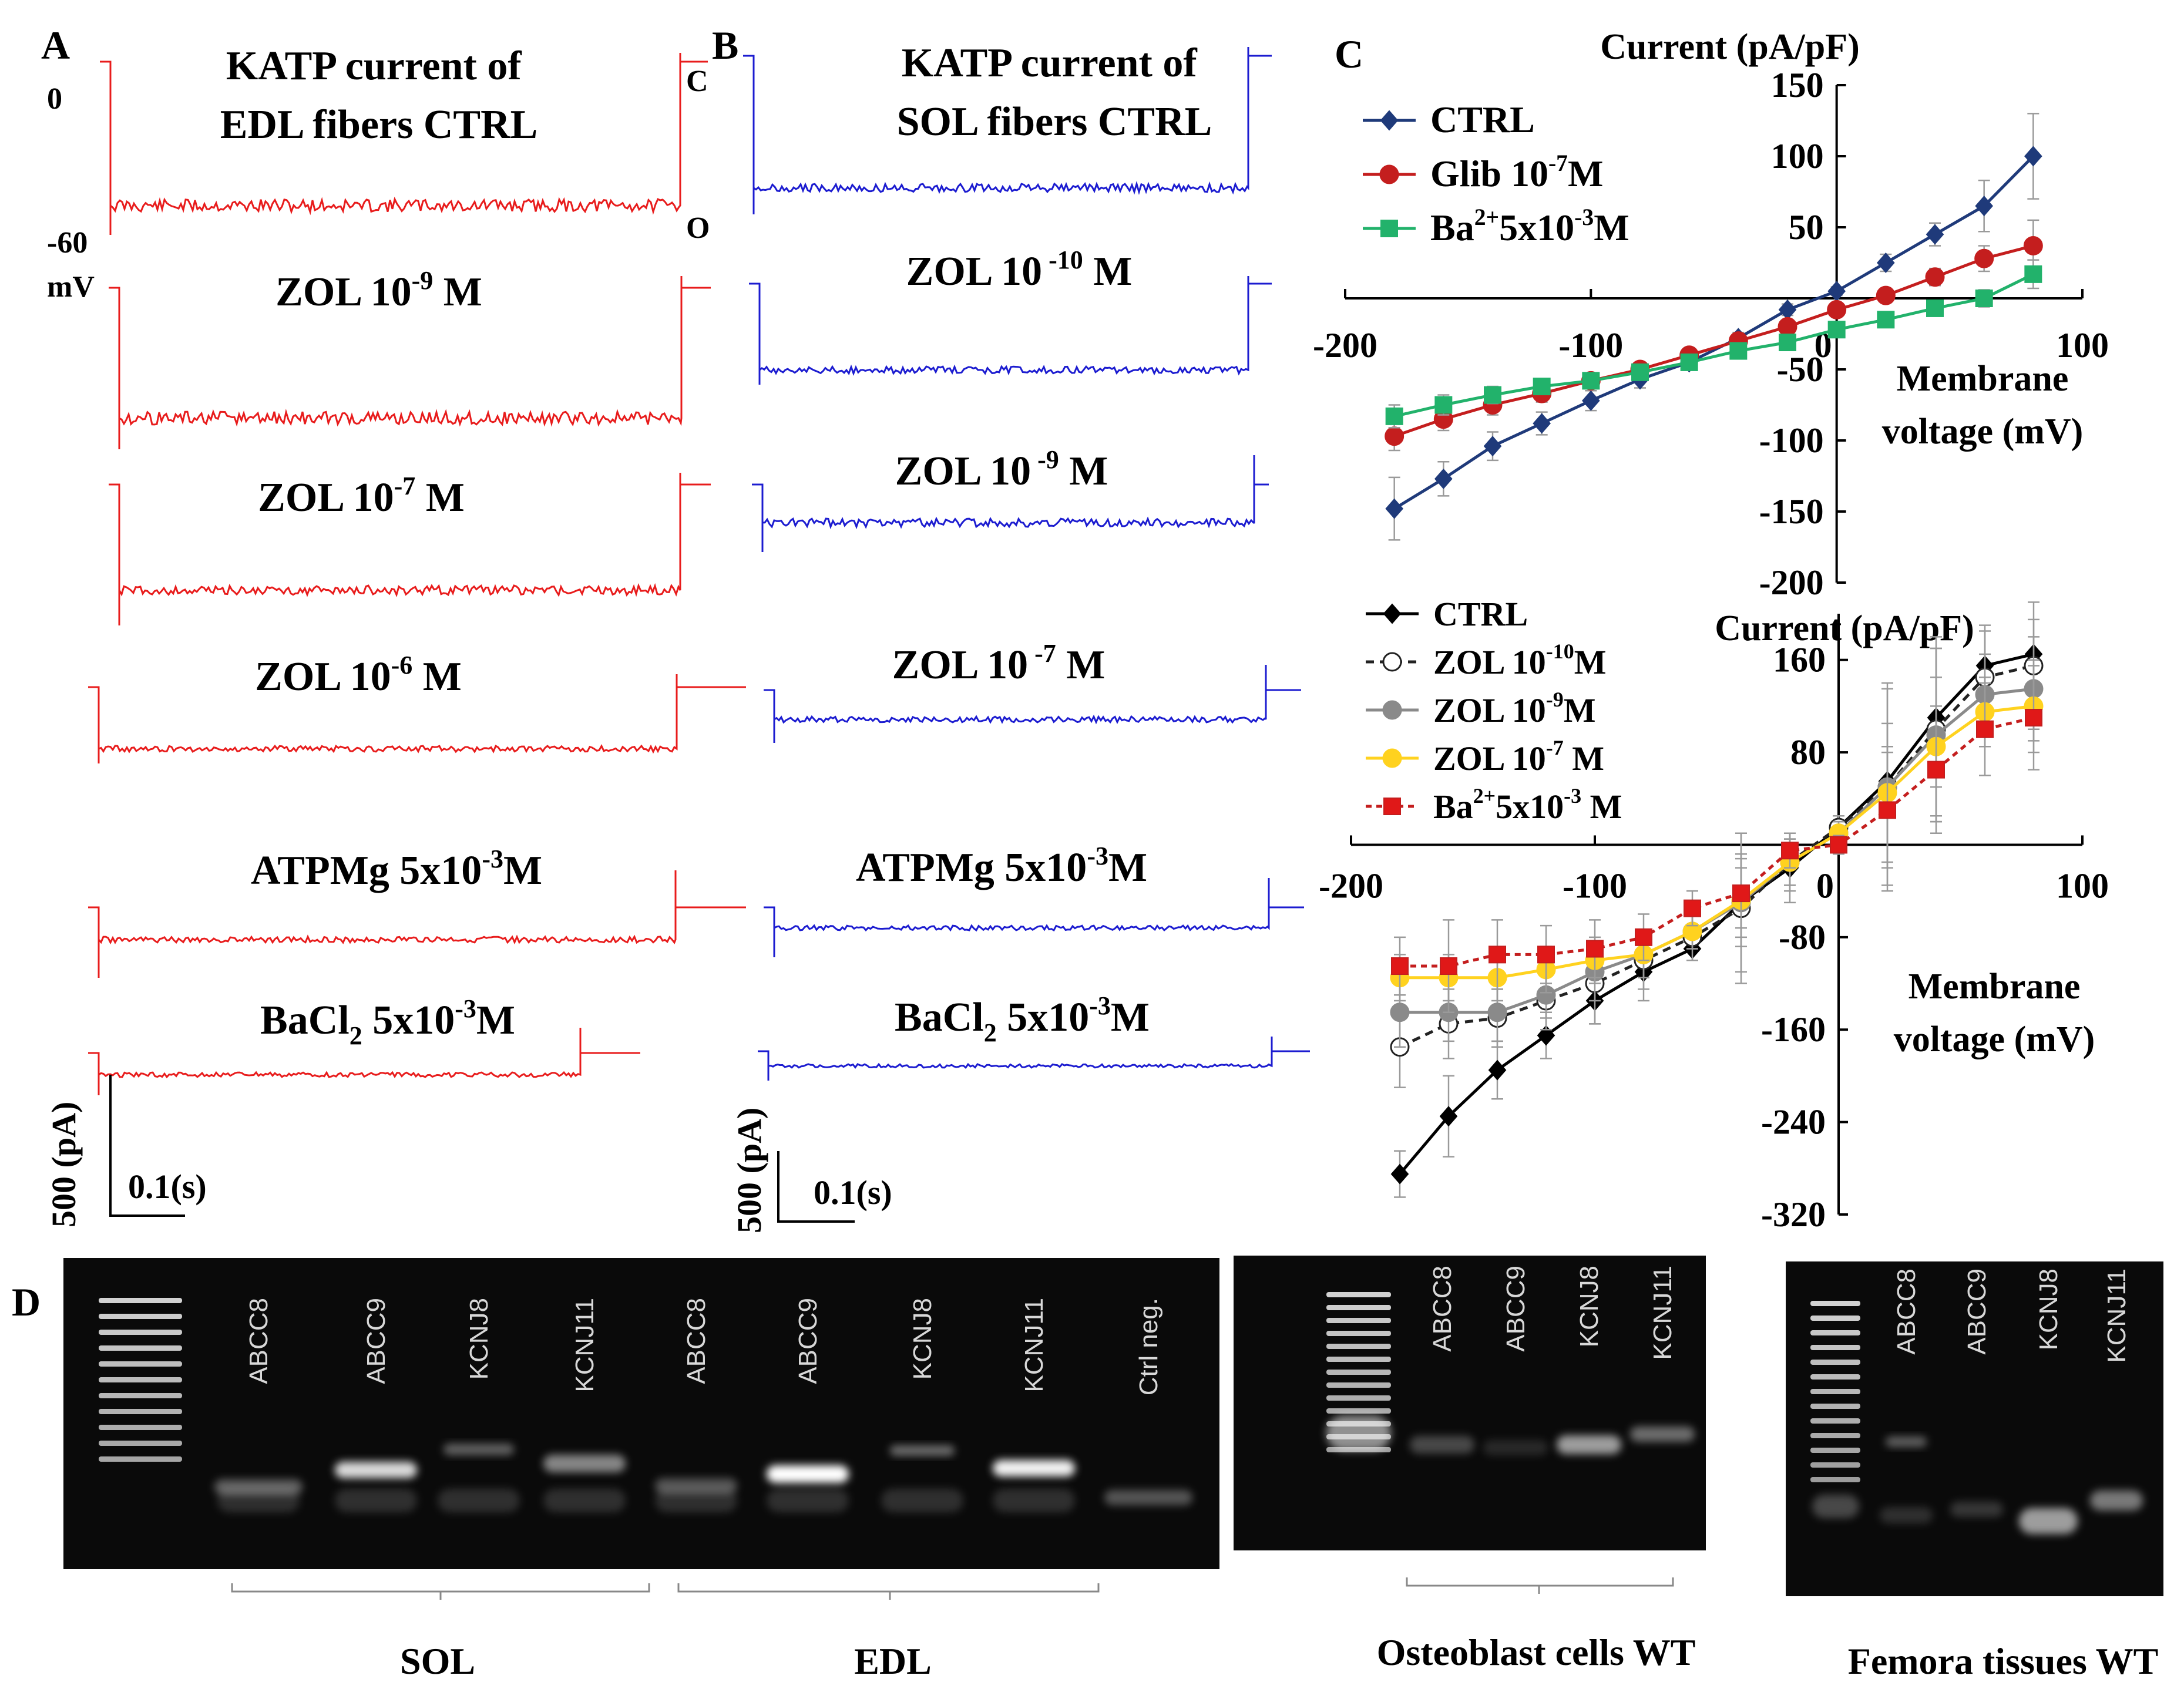  I want to click on y-tick-label: 50, so click(1806, 227).